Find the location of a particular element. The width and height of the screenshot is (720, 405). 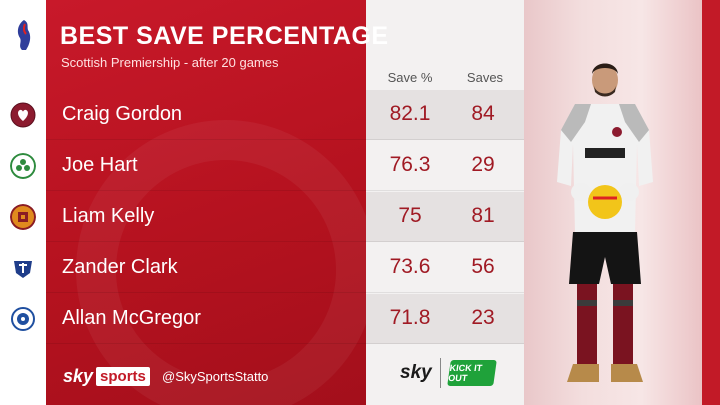

page-subtitle: Scottish Premiership - after 20 games is located at coordinates (170, 62).